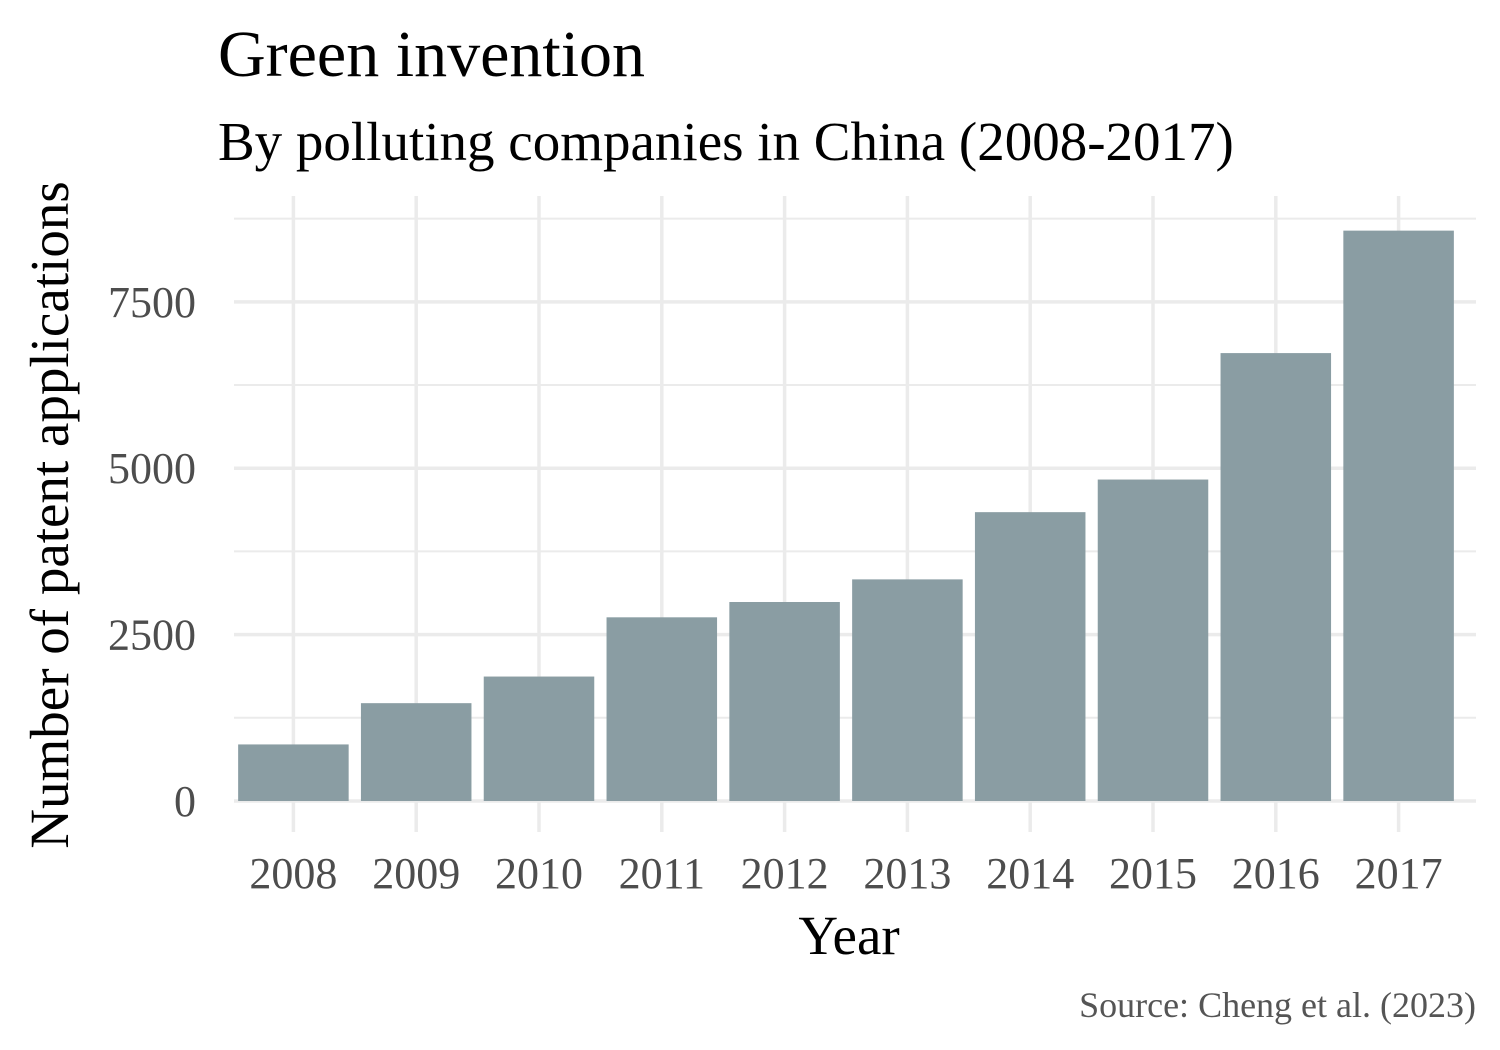  I want to click on x-tick-label: 2010, so click(539, 873).